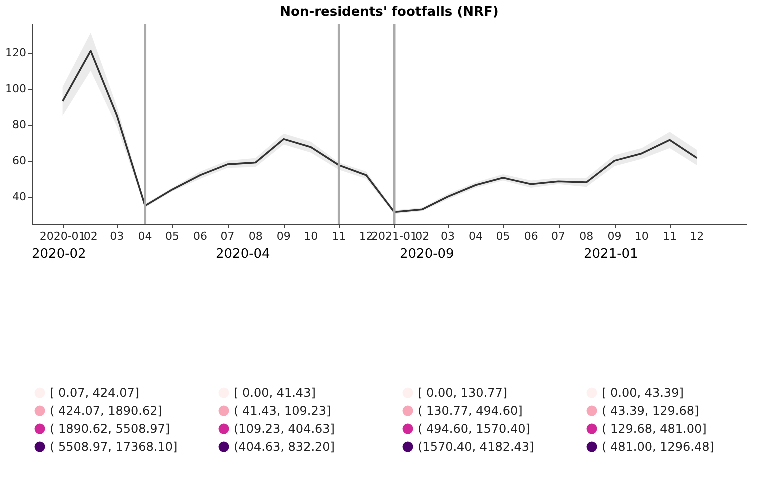  What do you see at coordinates (63, 236) in the screenshot?
I see `x-tick-label: 2020-01` at bounding box center [63, 236].